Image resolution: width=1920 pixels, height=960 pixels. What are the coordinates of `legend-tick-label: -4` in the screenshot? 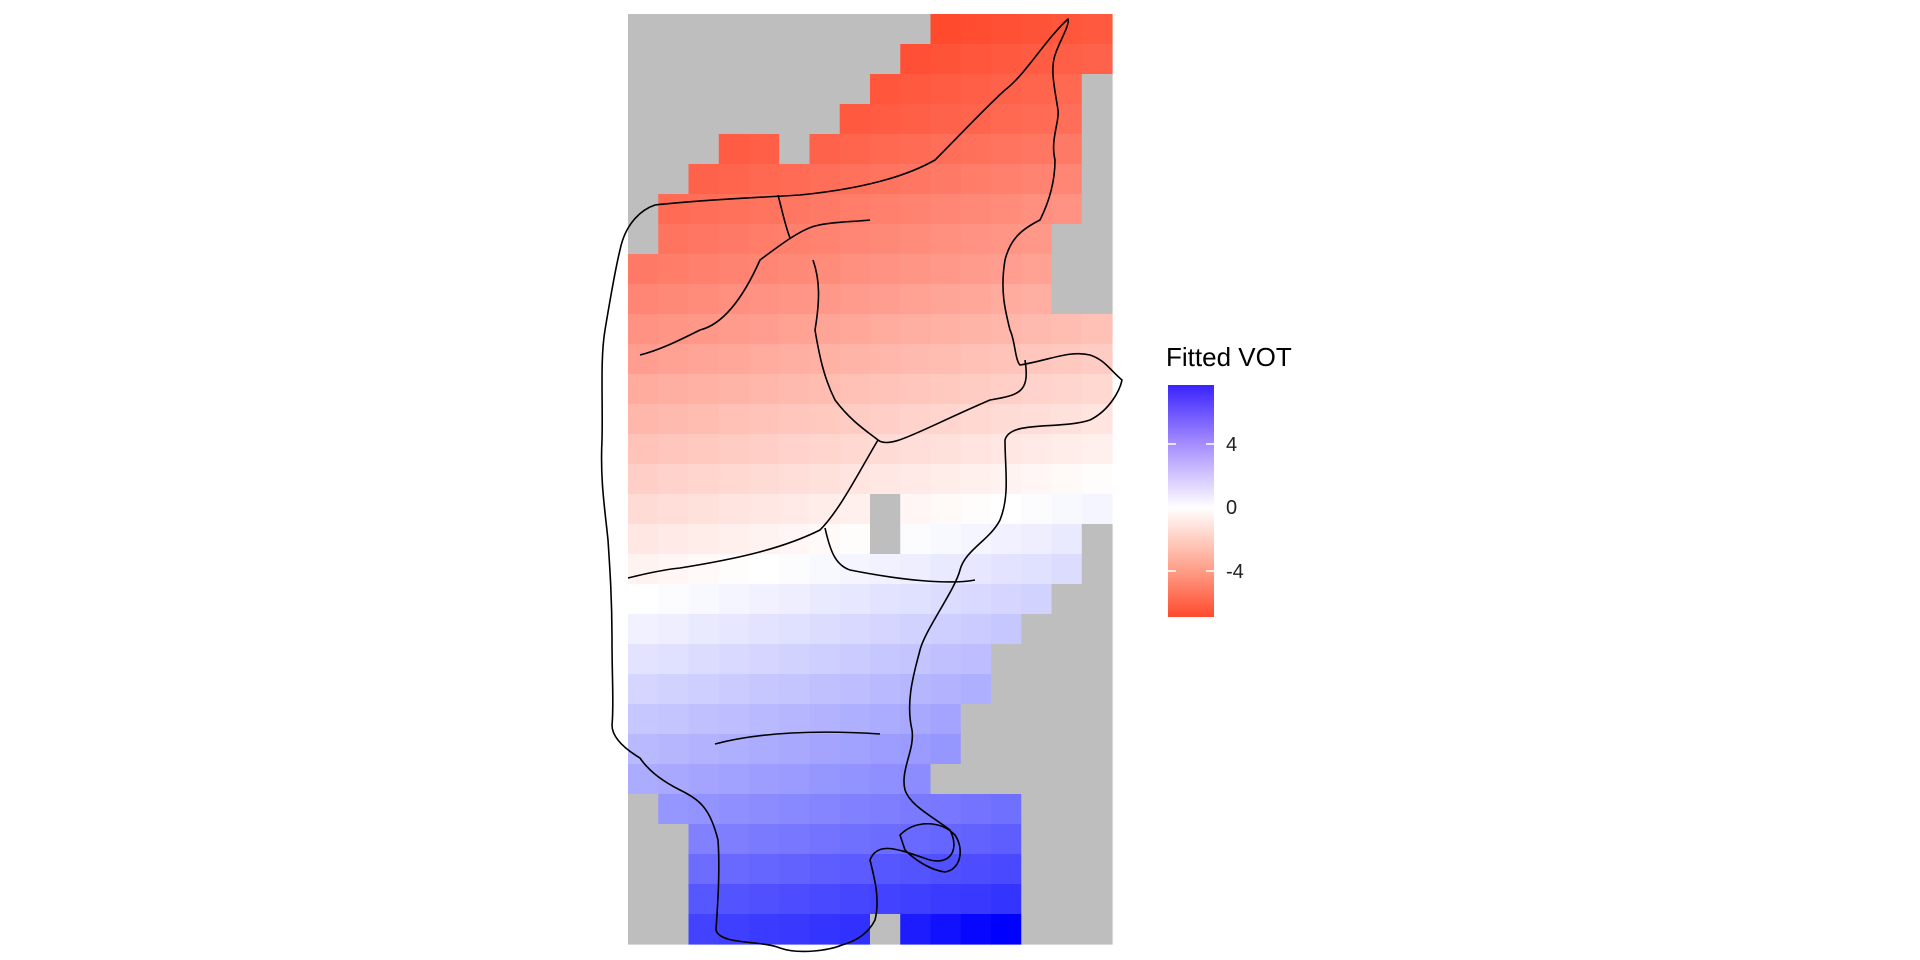 It's located at (1235, 572).